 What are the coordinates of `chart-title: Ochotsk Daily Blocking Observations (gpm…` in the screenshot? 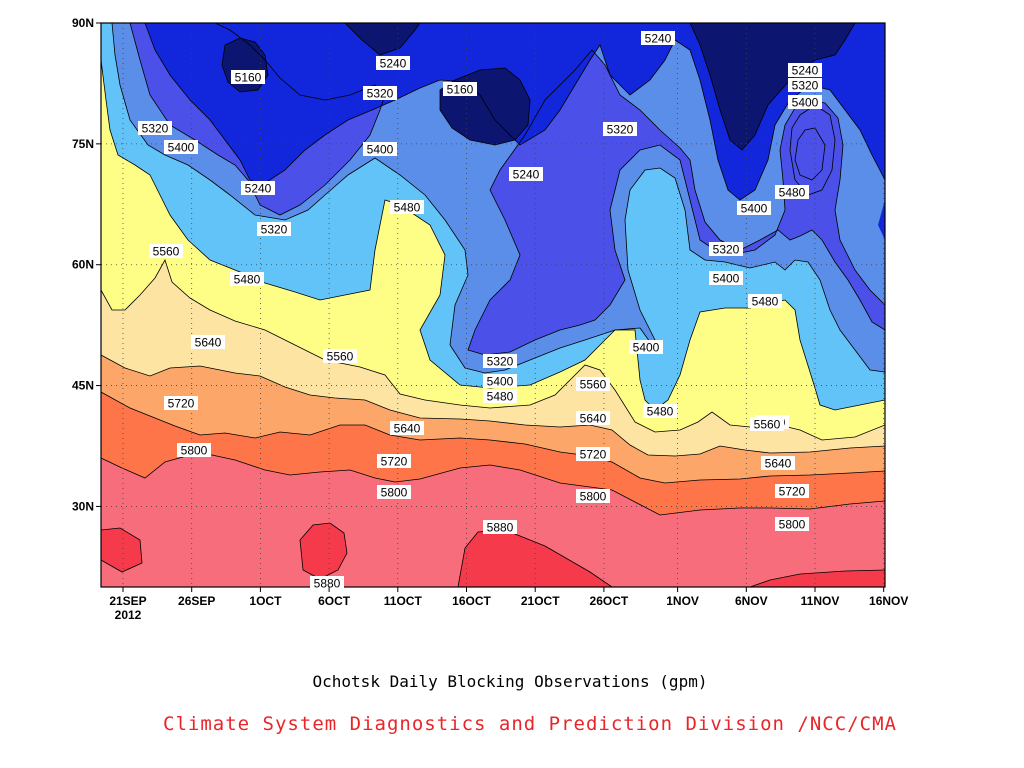 It's located at (510, 681).